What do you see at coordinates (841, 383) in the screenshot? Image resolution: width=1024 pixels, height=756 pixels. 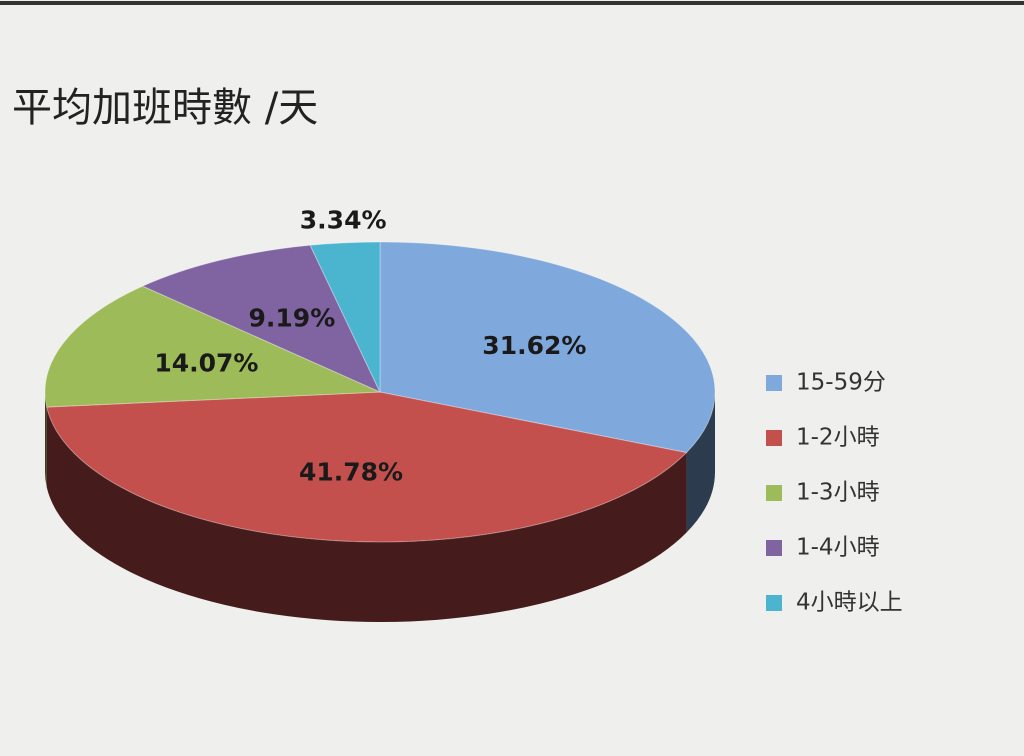 I see `legend-label: 15-59分` at bounding box center [841, 383].